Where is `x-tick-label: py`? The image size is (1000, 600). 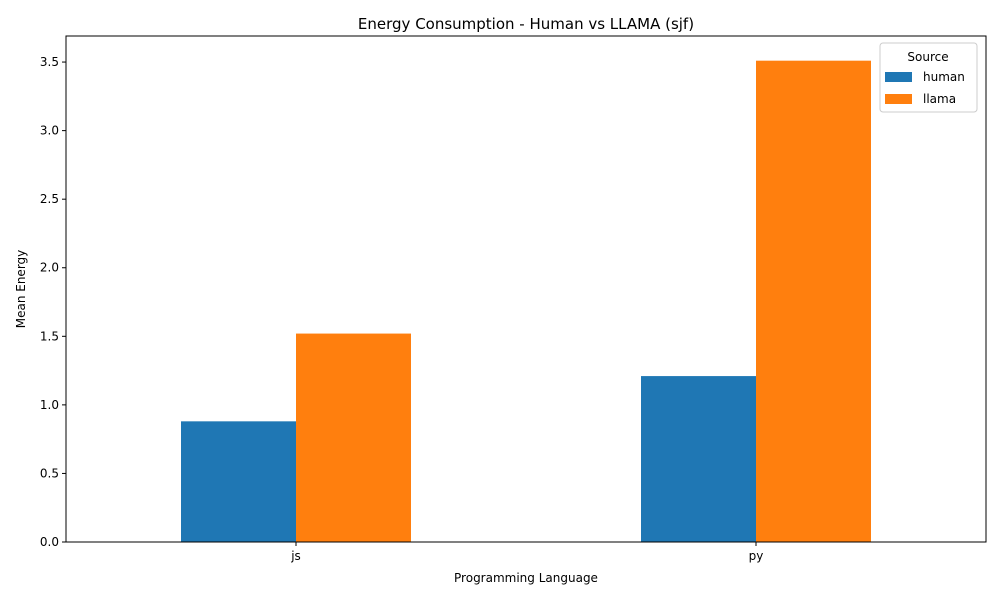
x-tick-label: py is located at coordinates (756, 556).